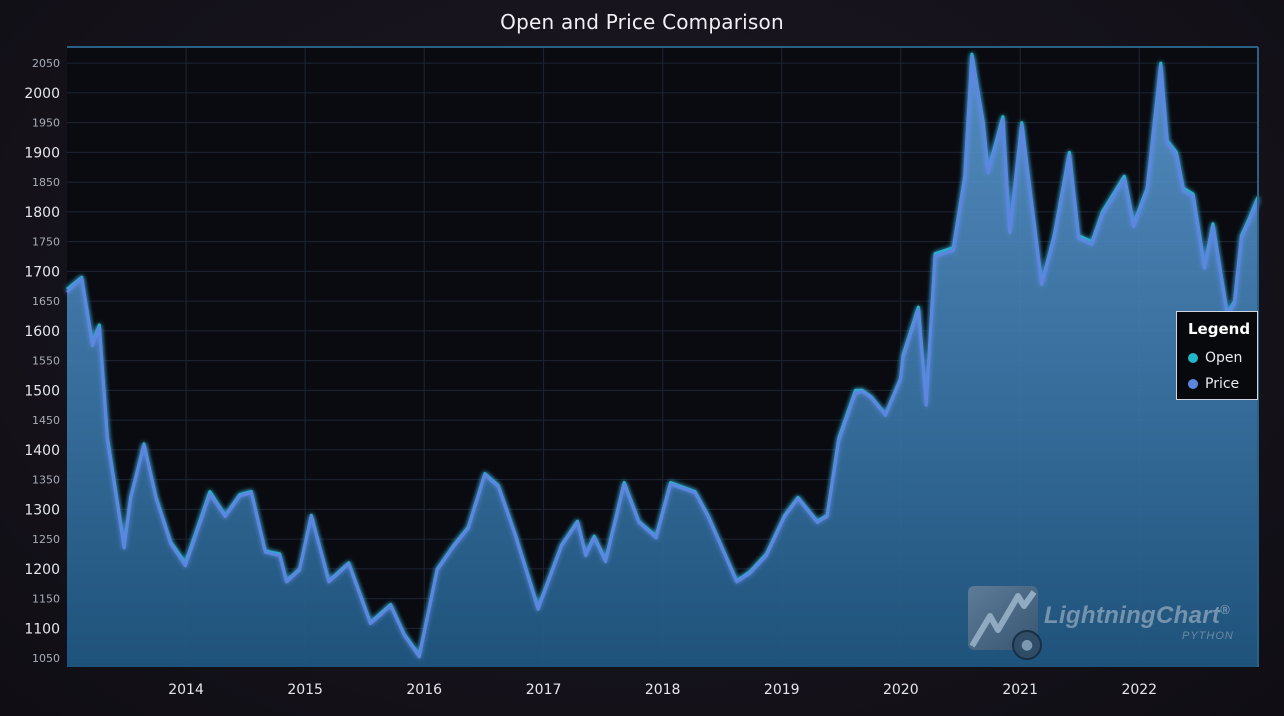 The width and height of the screenshot is (1284, 716). What do you see at coordinates (782, 690) in the screenshot?
I see `x-tick-label: 2019` at bounding box center [782, 690].